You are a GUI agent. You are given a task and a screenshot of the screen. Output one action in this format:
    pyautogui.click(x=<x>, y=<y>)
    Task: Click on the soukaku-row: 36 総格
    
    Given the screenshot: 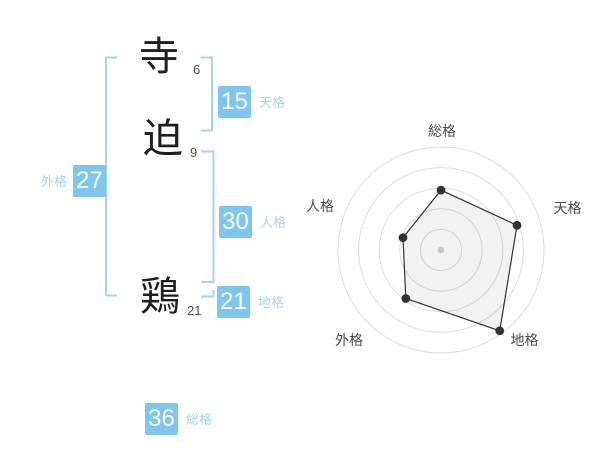 What is the action you would take?
    pyautogui.click(x=178, y=419)
    